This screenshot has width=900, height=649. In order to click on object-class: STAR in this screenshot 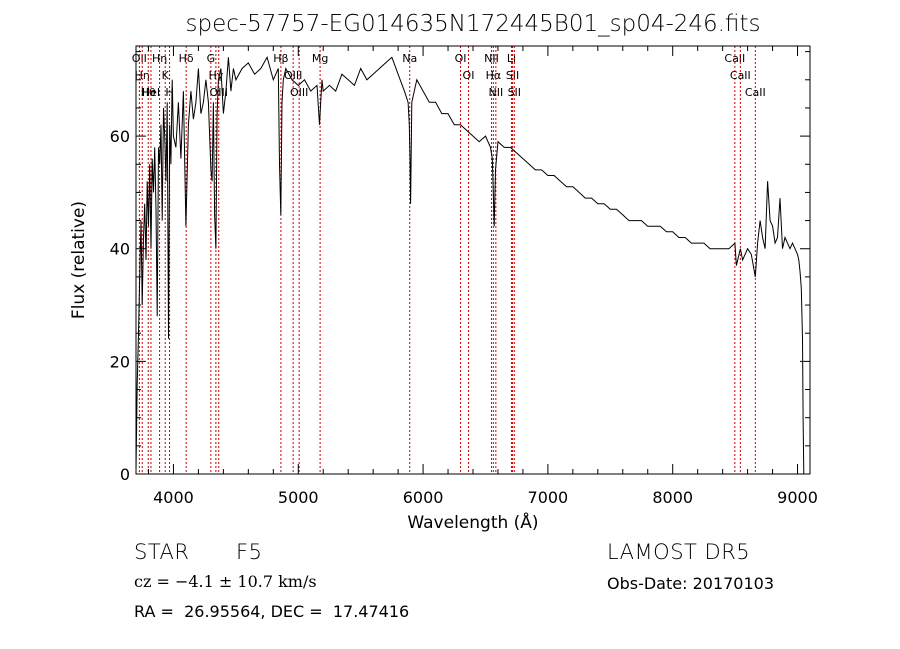, I will do `click(162, 552)`.